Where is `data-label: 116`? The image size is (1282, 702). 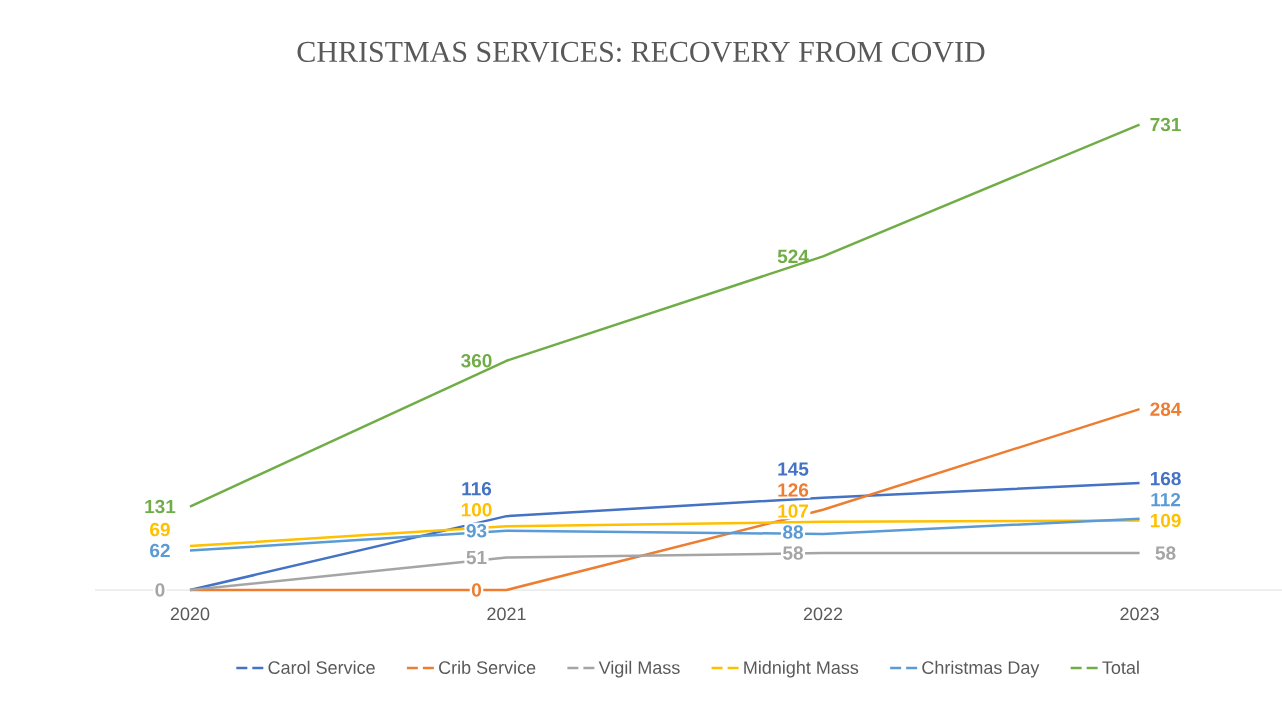
data-label: 116 is located at coordinates (477, 489).